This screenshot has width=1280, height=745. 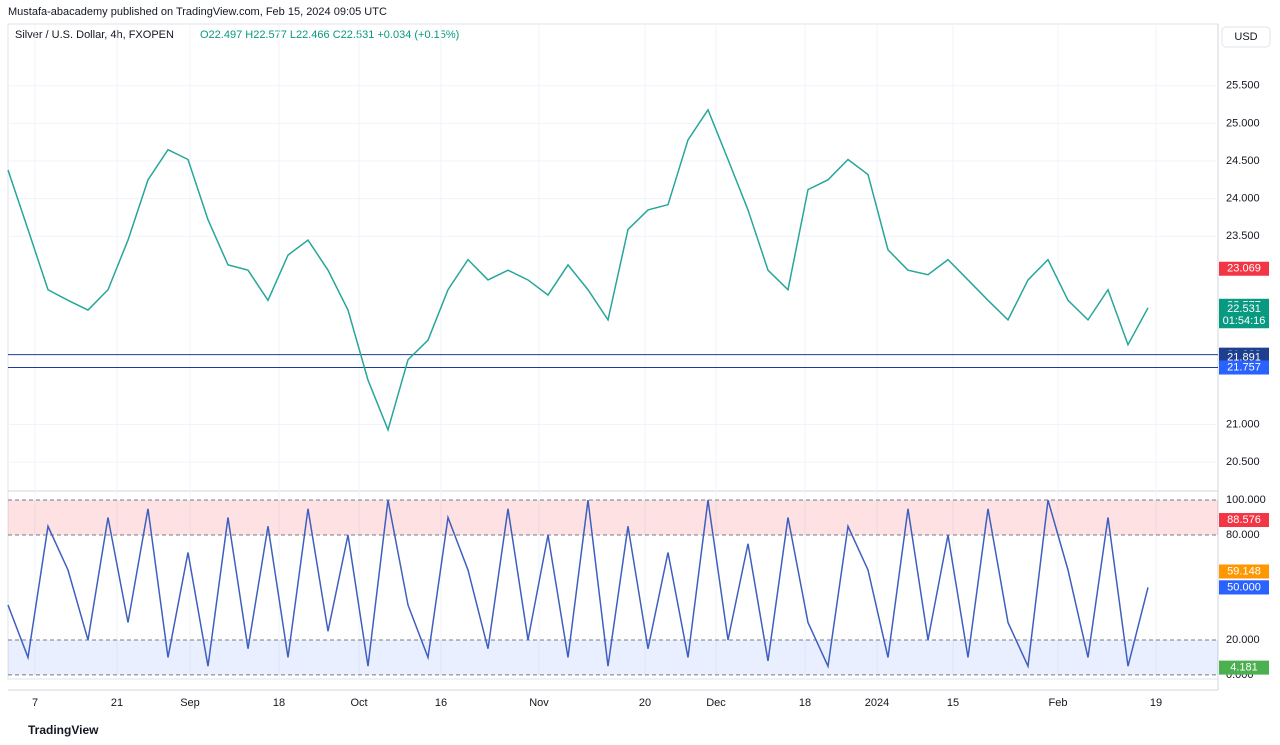 I want to click on price-label: 21.757, so click(x=1244, y=367).